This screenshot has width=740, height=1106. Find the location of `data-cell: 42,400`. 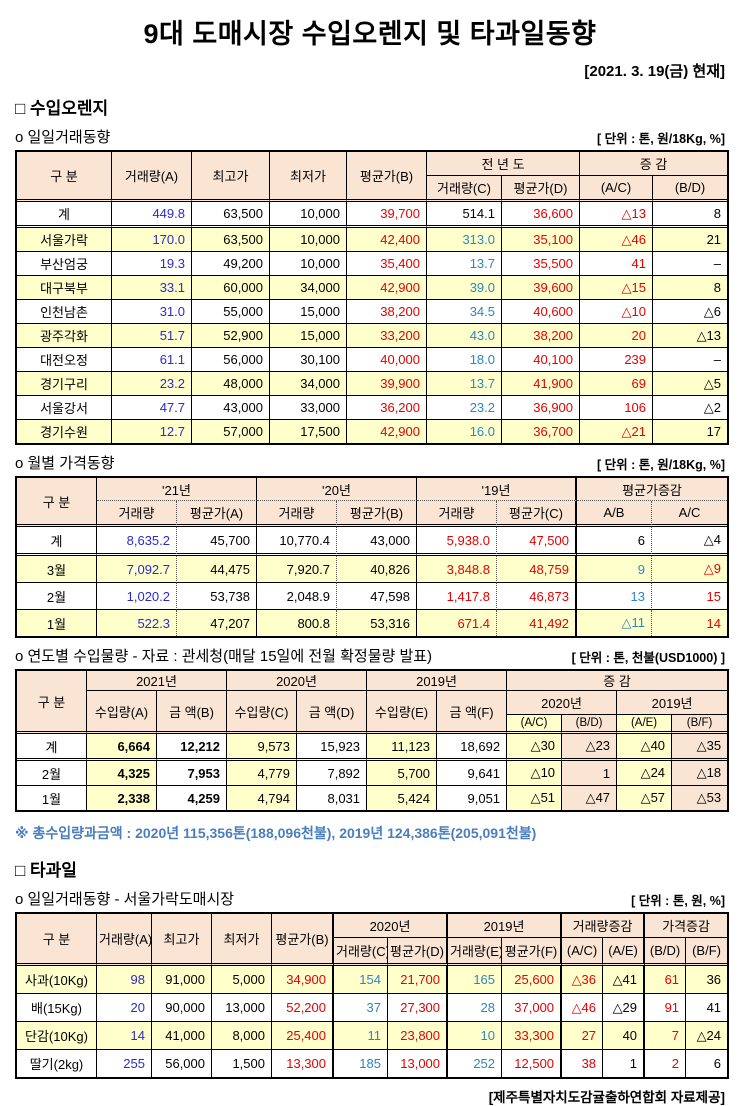

data-cell: 42,400 is located at coordinates (387, 240).